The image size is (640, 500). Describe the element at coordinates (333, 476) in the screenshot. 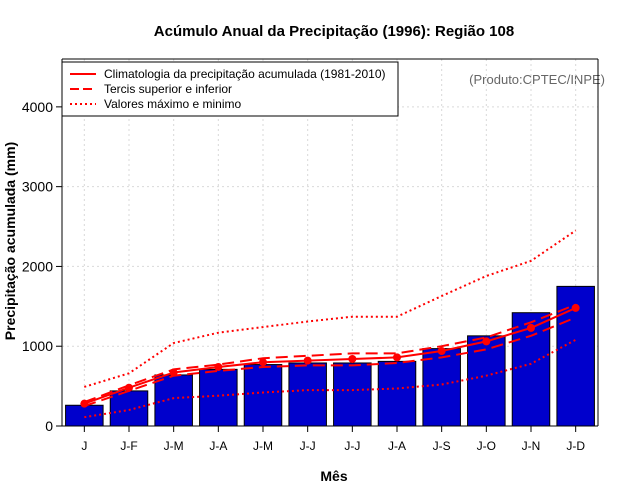

I see `x-axis-label: Mês` at that location.